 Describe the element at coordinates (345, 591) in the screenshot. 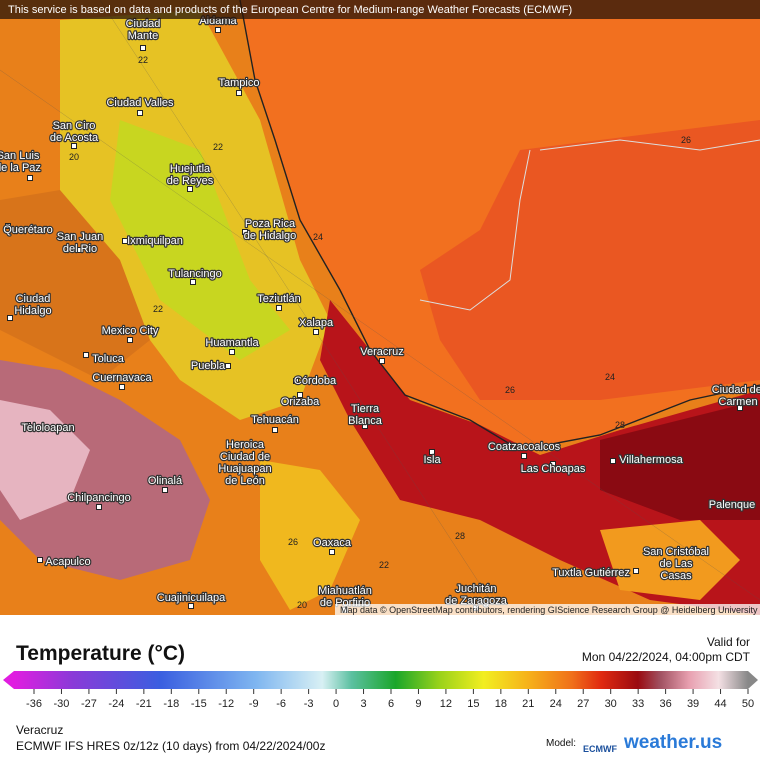

I see `city-label: Miahuatlán` at that location.